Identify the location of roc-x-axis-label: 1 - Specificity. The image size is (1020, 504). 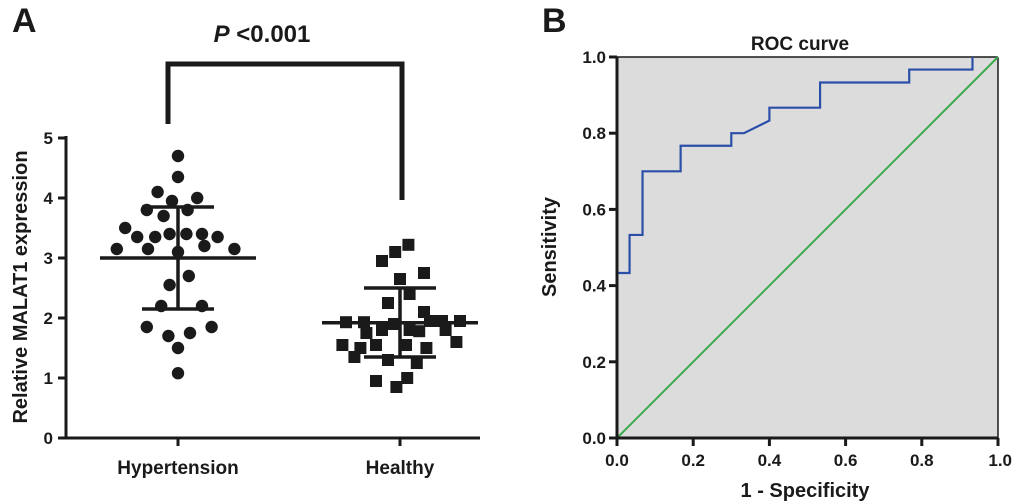
(806, 491).